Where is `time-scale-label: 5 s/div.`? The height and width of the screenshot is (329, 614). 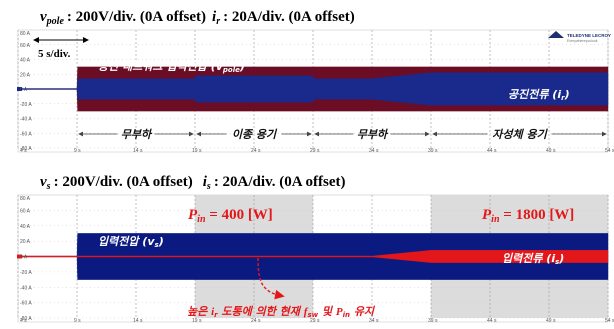 time-scale-label: 5 s/div. is located at coordinates (54, 54).